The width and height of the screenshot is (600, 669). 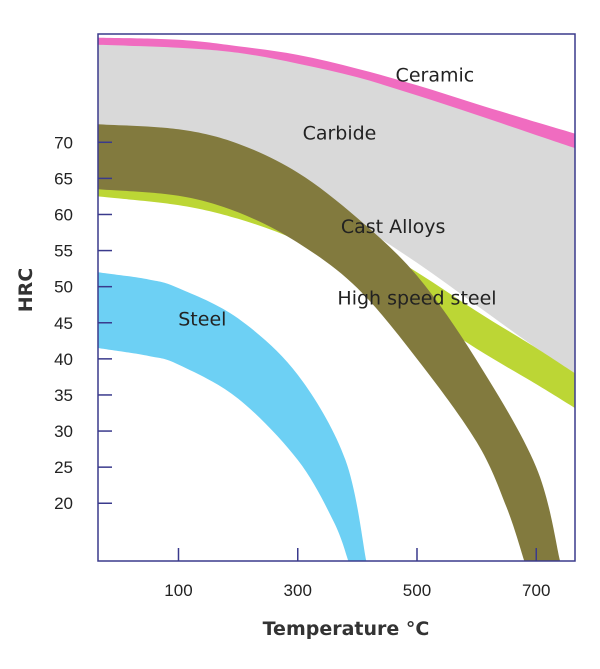 I want to click on band-label-high-speed-steel: High speed steel, so click(x=416, y=299).